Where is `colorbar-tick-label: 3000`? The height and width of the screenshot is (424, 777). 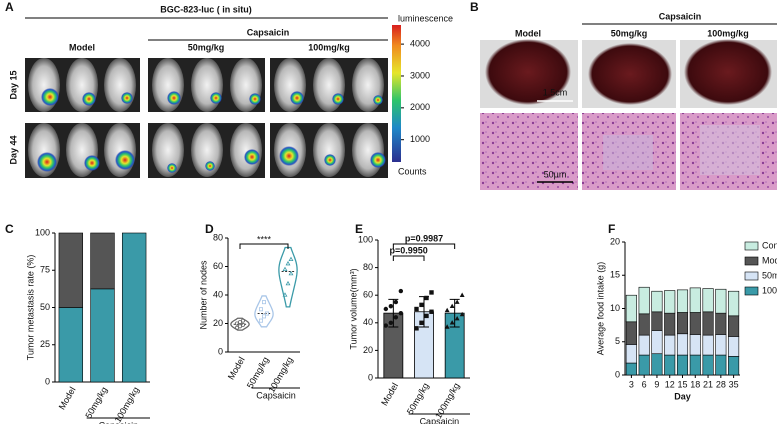
colorbar-tick-label: 3000 is located at coordinates (420, 75).